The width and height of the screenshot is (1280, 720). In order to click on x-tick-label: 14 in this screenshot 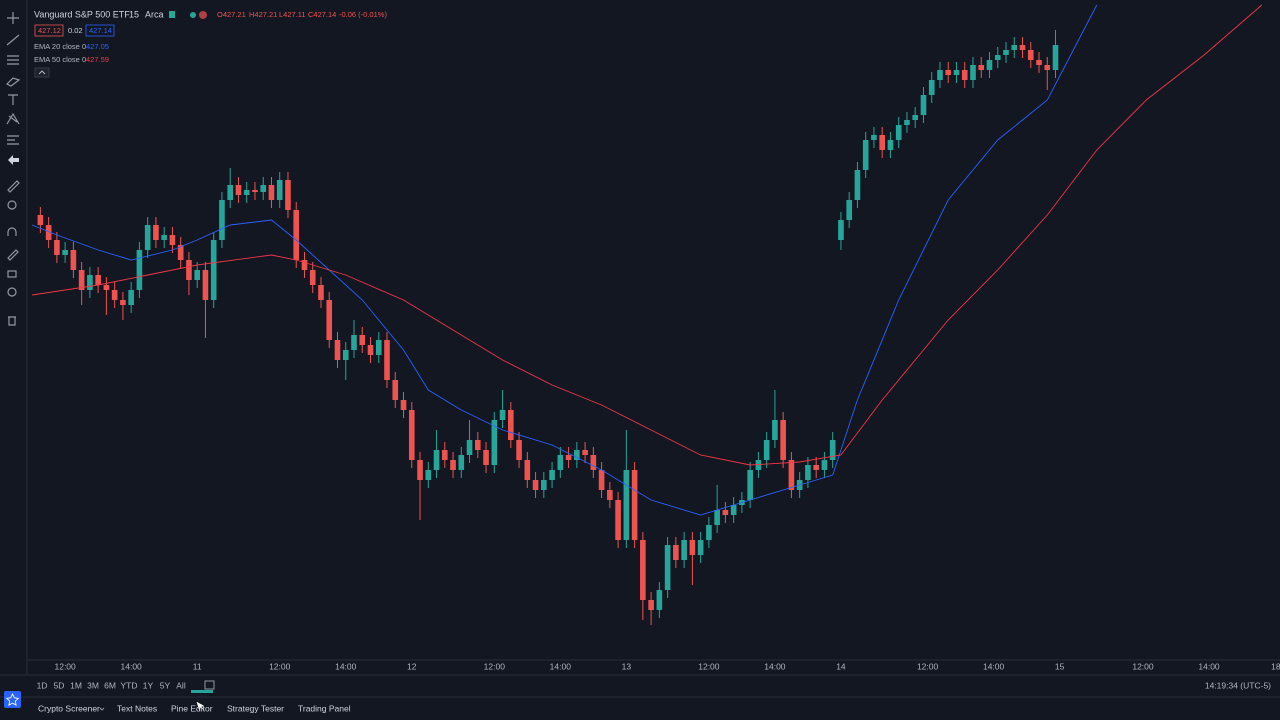, I will do `click(841, 666)`.